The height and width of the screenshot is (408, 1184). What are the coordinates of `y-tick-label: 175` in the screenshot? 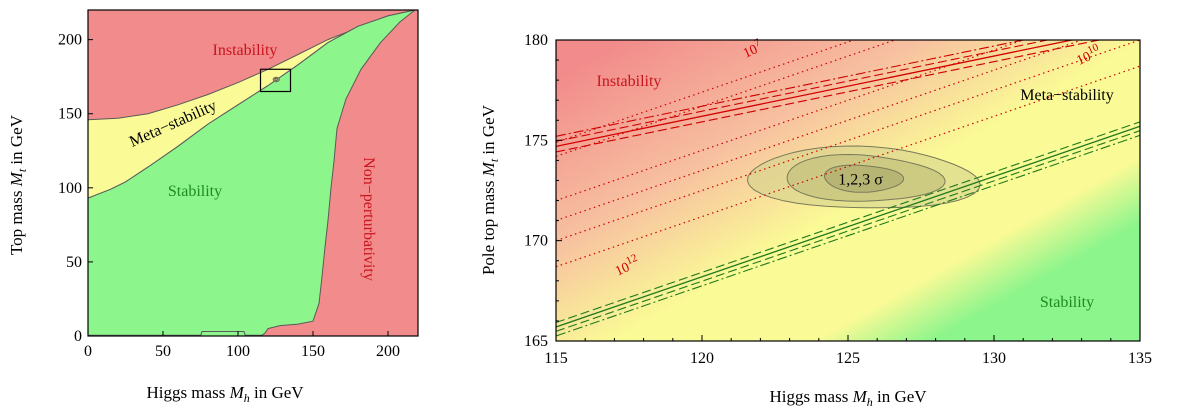 It's located at (536, 140).